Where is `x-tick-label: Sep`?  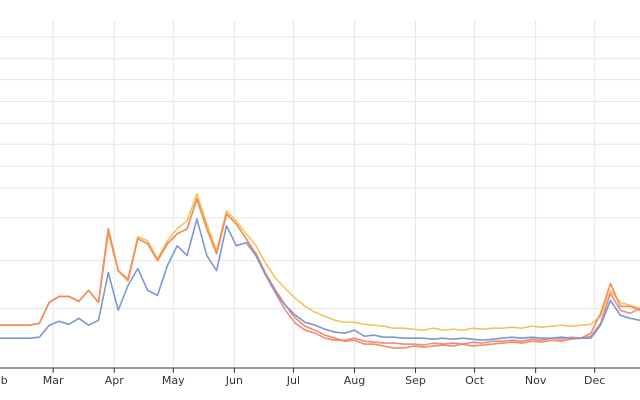
x-tick-label: Sep is located at coordinates (415, 380).